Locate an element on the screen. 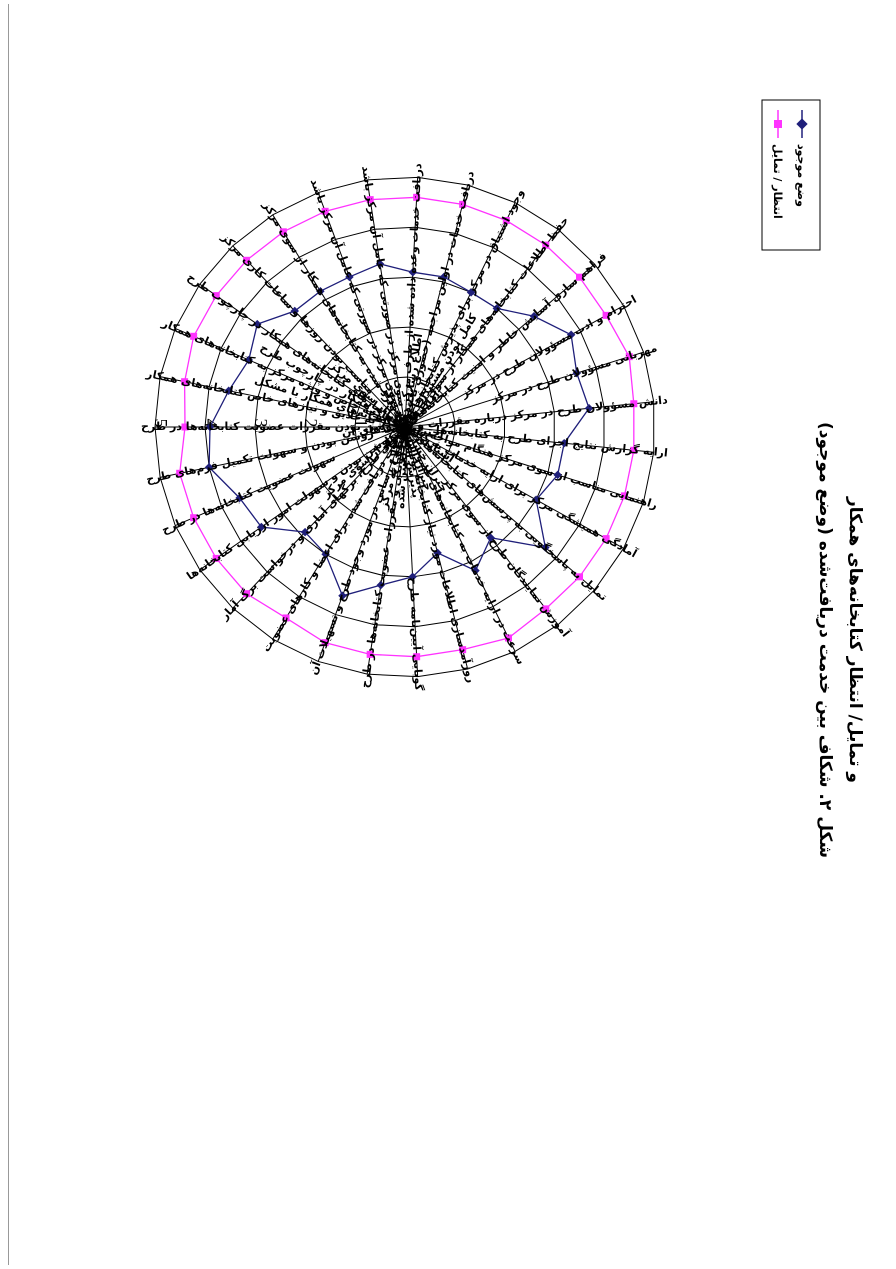  radar-tick-labels: 1 2 3 4 5 is located at coordinates (261, 423).